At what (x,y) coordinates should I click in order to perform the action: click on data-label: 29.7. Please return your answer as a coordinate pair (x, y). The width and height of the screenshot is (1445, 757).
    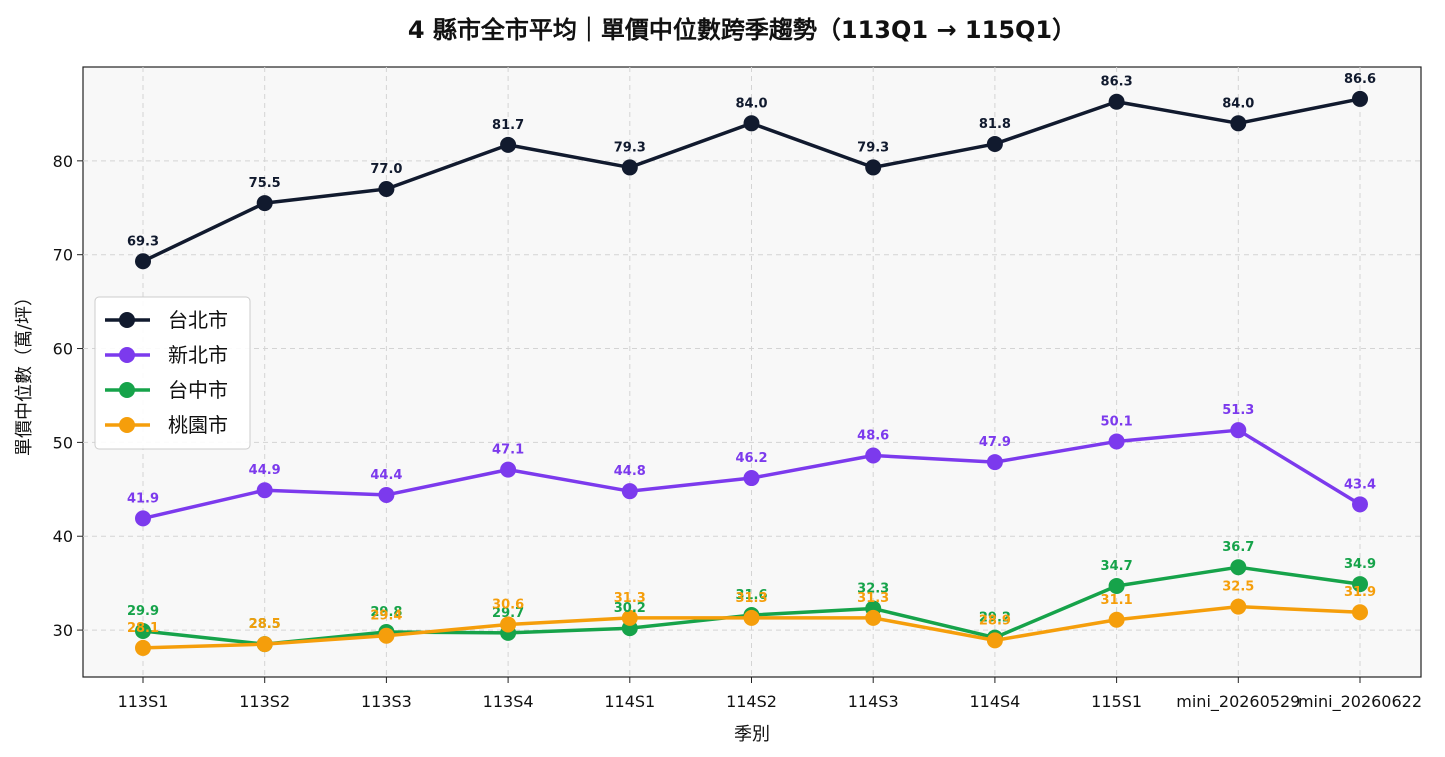
    Looking at the image, I should click on (508, 613).